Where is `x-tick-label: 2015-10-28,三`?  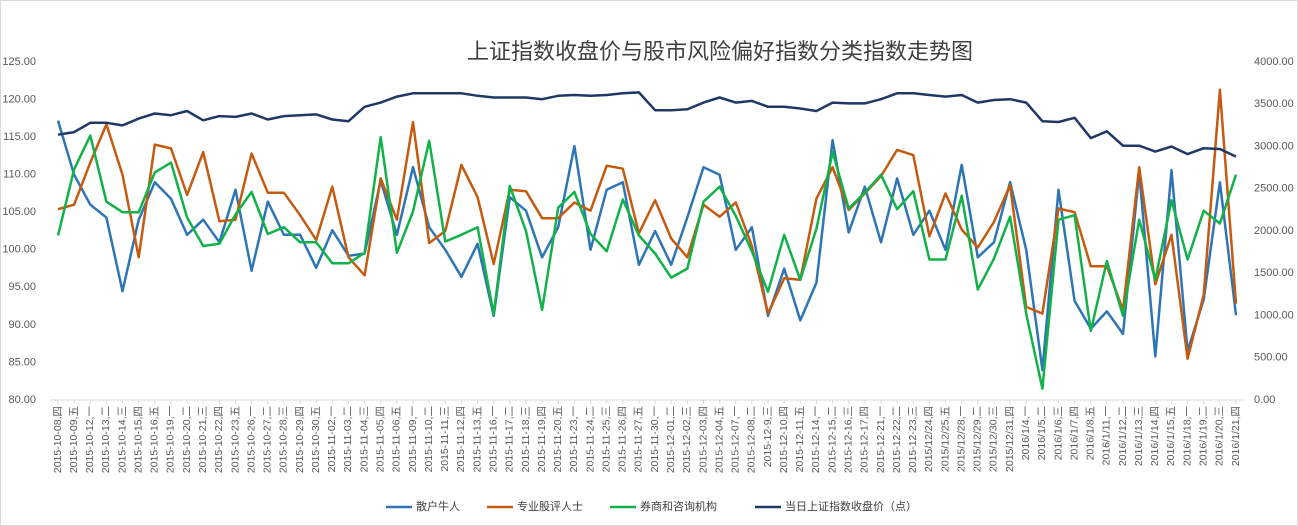 x-tick-label: 2015-10-28,三 is located at coordinates (284, 439).